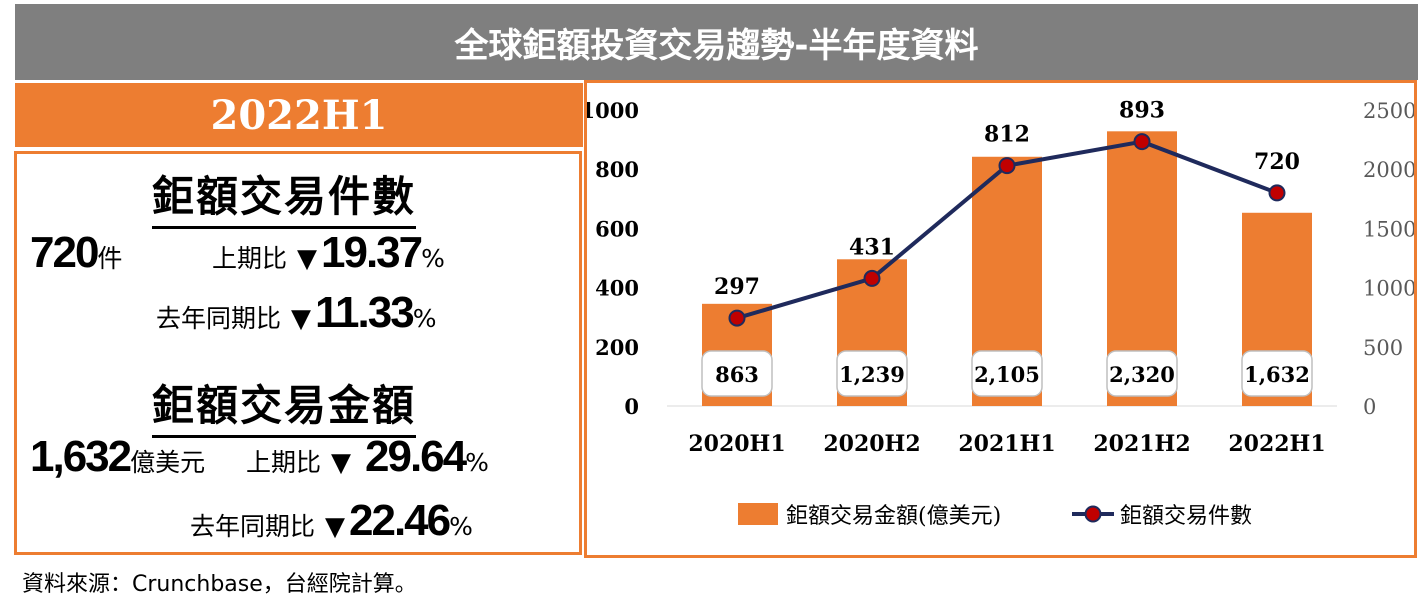 Image resolution: width=1427 pixels, height=613 pixels. I want to click on line-data-label: 720, so click(1277, 162).